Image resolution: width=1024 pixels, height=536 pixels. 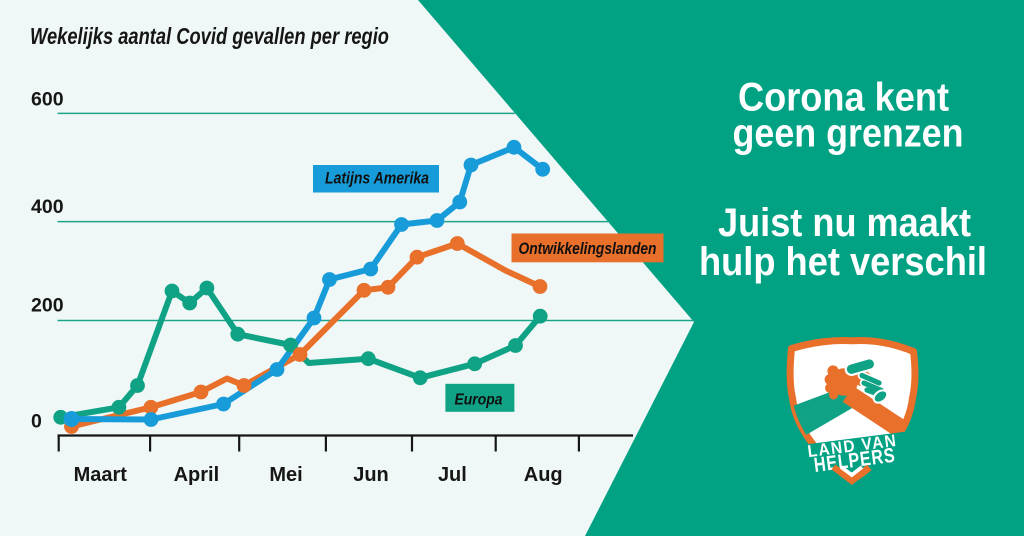 What do you see at coordinates (843, 97) in the screenshot?
I see `svg-text: Corona kent` at bounding box center [843, 97].